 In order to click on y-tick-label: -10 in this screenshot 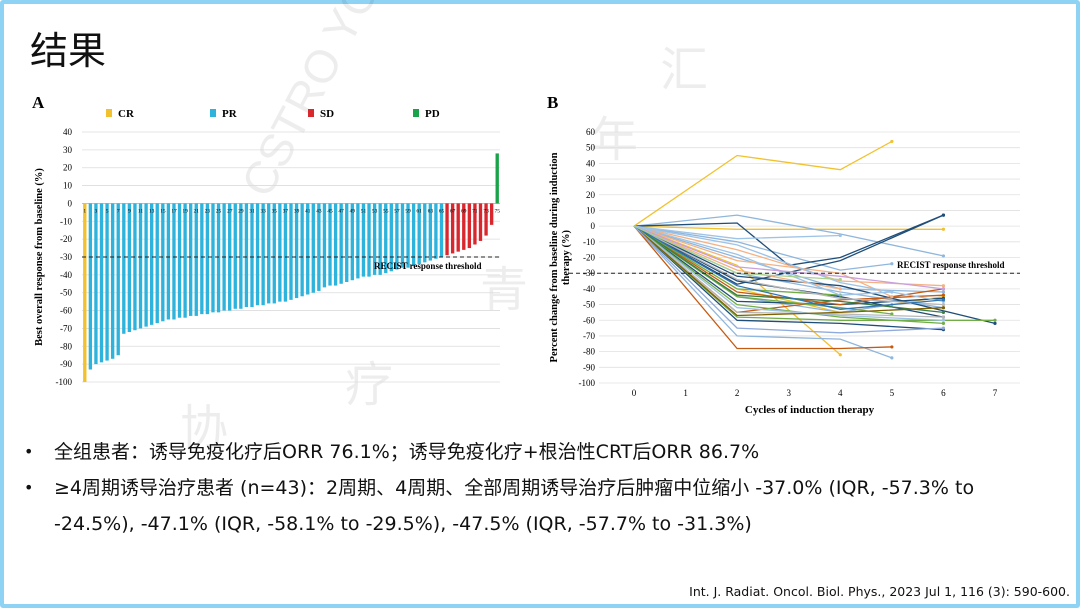, I will do `click(589, 242)`.